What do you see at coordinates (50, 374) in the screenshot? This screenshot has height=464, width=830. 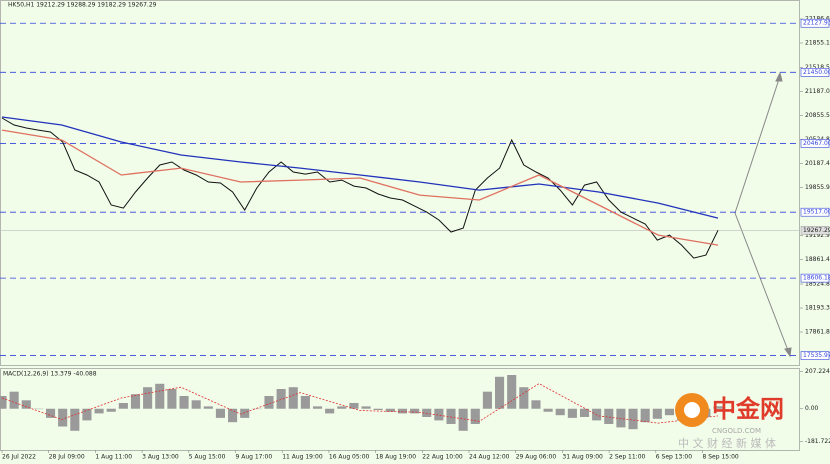 I see `macd-title: MACD(12,26,9) 13.379 -40.088` at bounding box center [50, 374].